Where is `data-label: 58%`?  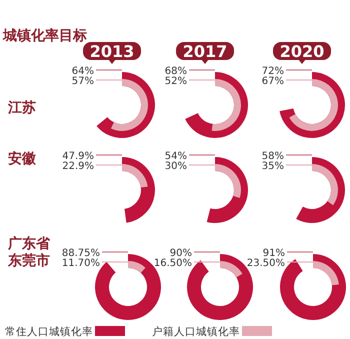 data-label: 58% is located at coordinates (273, 156).